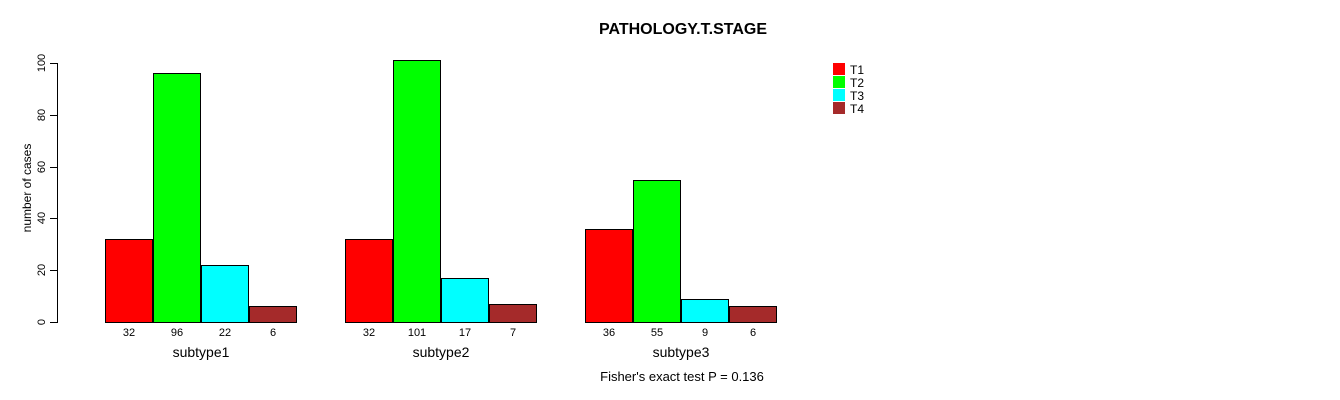 The width and height of the screenshot is (1340, 400). What do you see at coordinates (57, 193) in the screenshot?
I see `y-axis-line` at bounding box center [57, 193].